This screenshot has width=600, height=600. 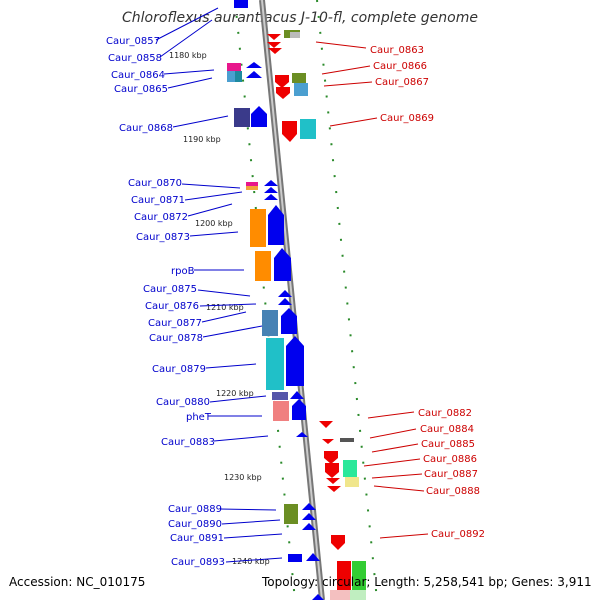 What do you see at coordinates (179, 369) in the screenshot?
I see `gene-label-forward: Caur_0879` at bounding box center [179, 369].